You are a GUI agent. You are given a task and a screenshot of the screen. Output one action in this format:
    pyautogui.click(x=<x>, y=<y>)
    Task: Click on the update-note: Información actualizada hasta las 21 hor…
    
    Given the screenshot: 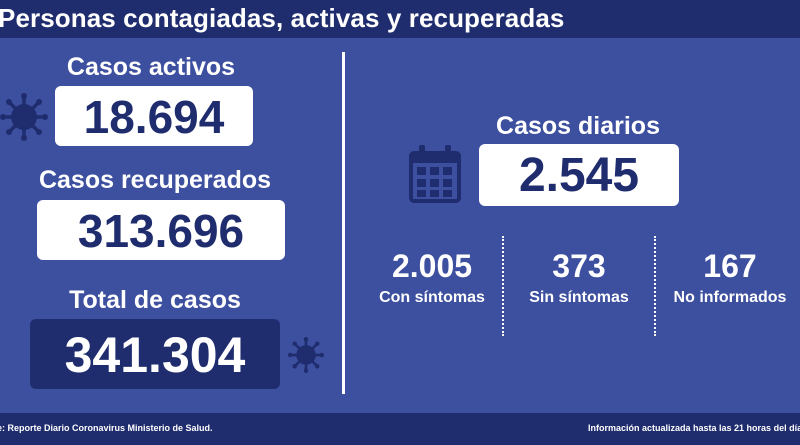 What is the action you would take?
    pyautogui.click(x=694, y=428)
    